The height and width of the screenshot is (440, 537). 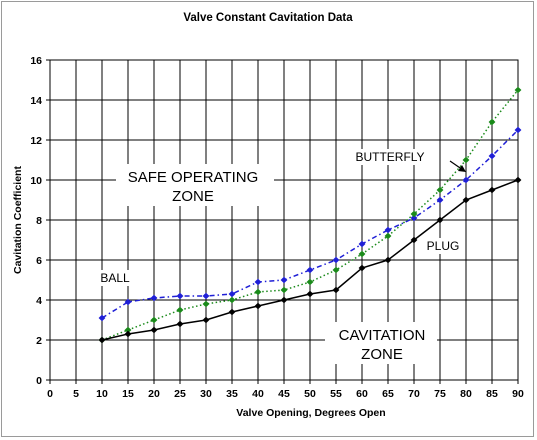 What do you see at coordinates (36, 61) in the screenshot?
I see `y-tick-label: 16` at bounding box center [36, 61].